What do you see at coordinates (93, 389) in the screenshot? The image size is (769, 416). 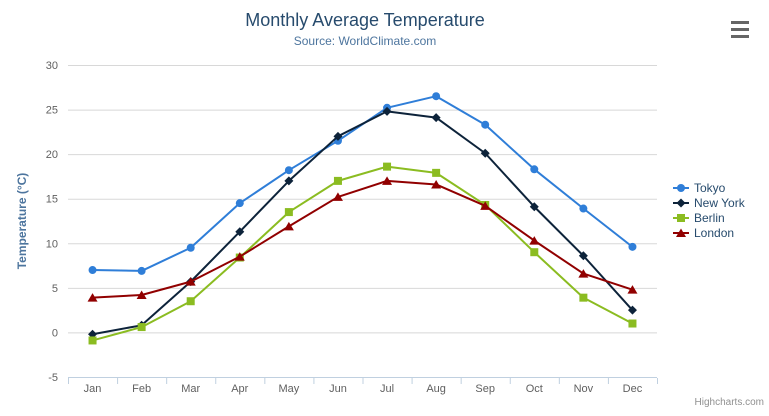 I see `x-axis-tick-label: Jan` at bounding box center [93, 389].